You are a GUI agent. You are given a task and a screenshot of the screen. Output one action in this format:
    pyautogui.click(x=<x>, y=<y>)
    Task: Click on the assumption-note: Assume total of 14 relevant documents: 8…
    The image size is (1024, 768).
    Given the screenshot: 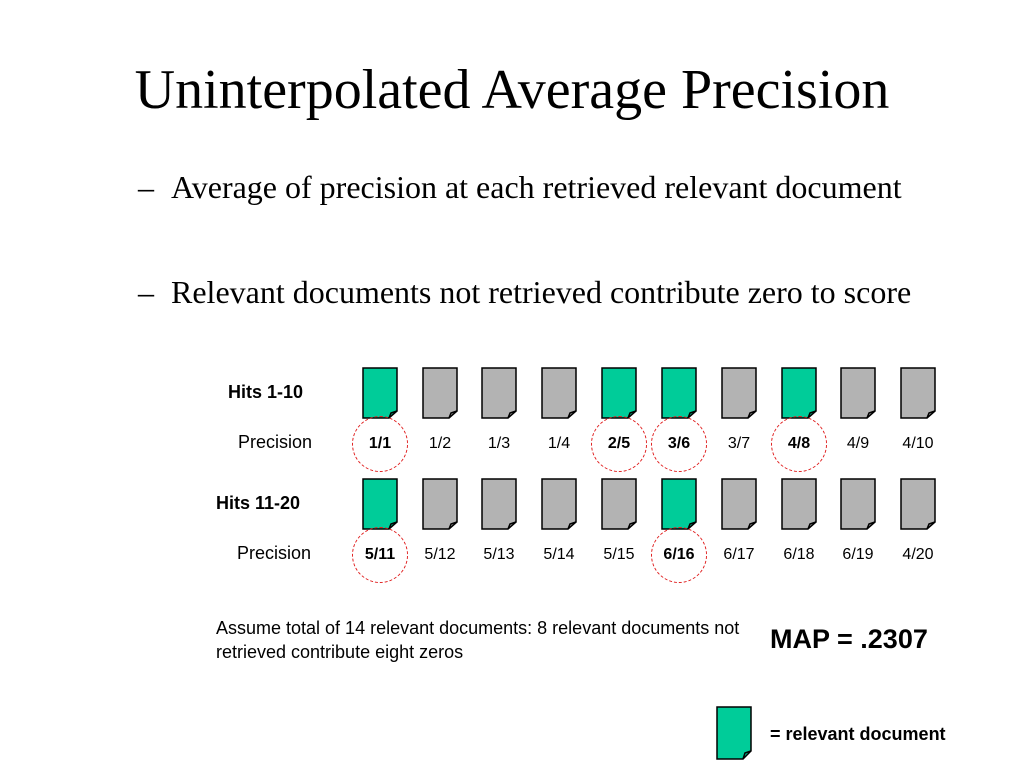 What is the action you would take?
    pyautogui.click(x=478, y=640)
    